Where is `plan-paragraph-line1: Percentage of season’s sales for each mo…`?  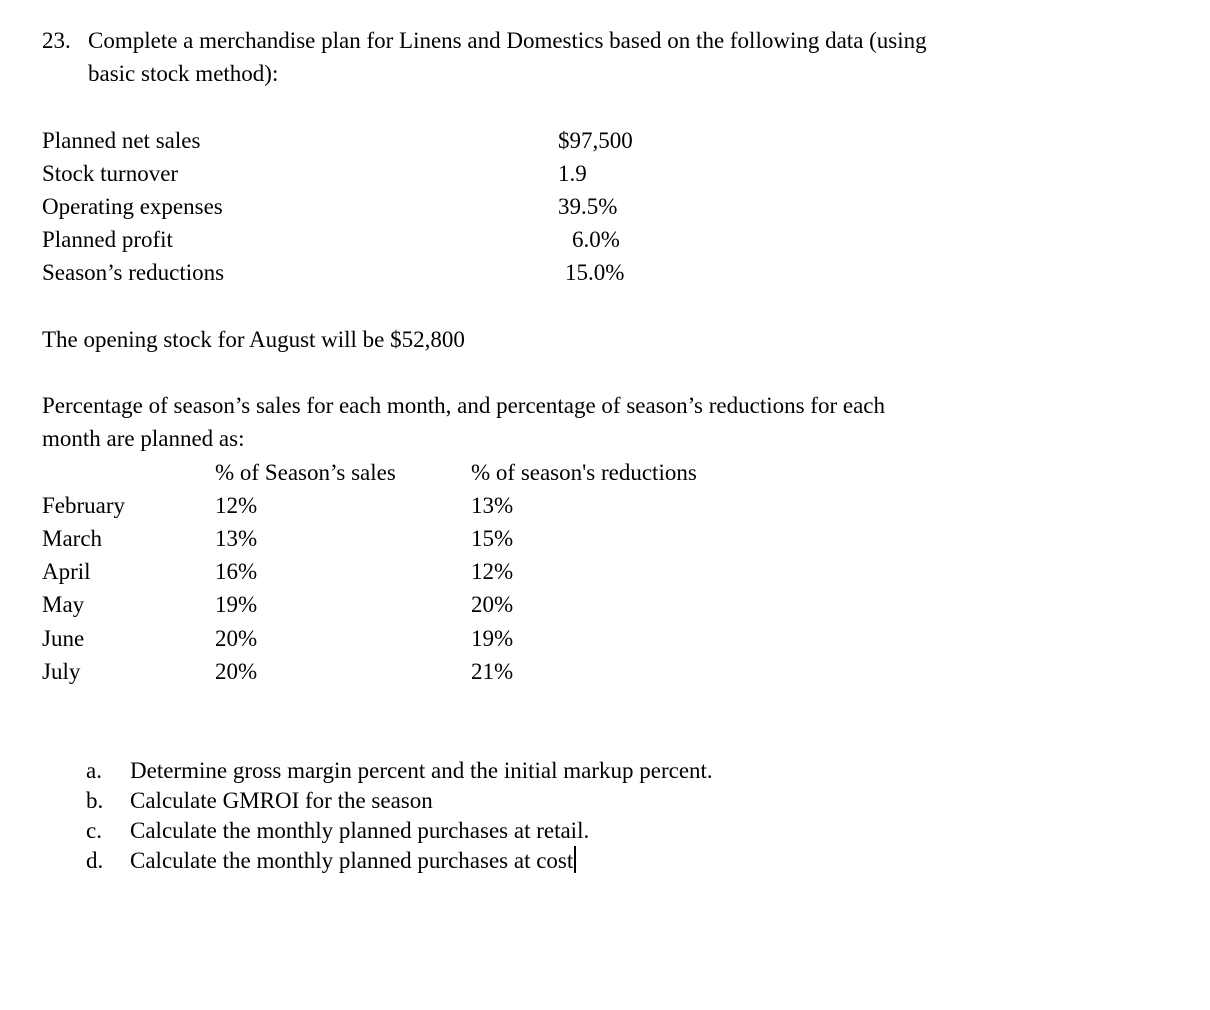 plan-paragraph-line1: Percentage of season’s sales for each mo… is located at coordinates (464, 406).